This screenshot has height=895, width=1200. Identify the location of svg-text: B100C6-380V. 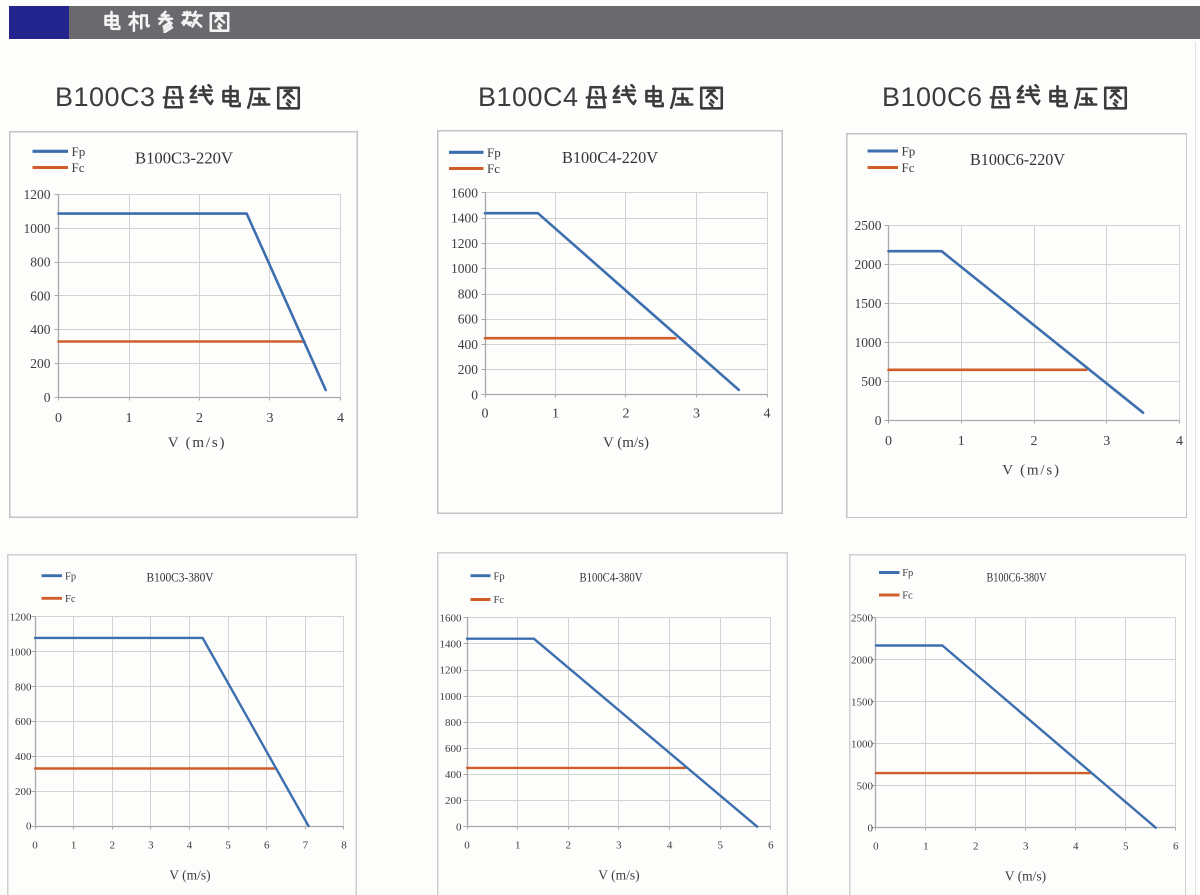
(1016, 577).